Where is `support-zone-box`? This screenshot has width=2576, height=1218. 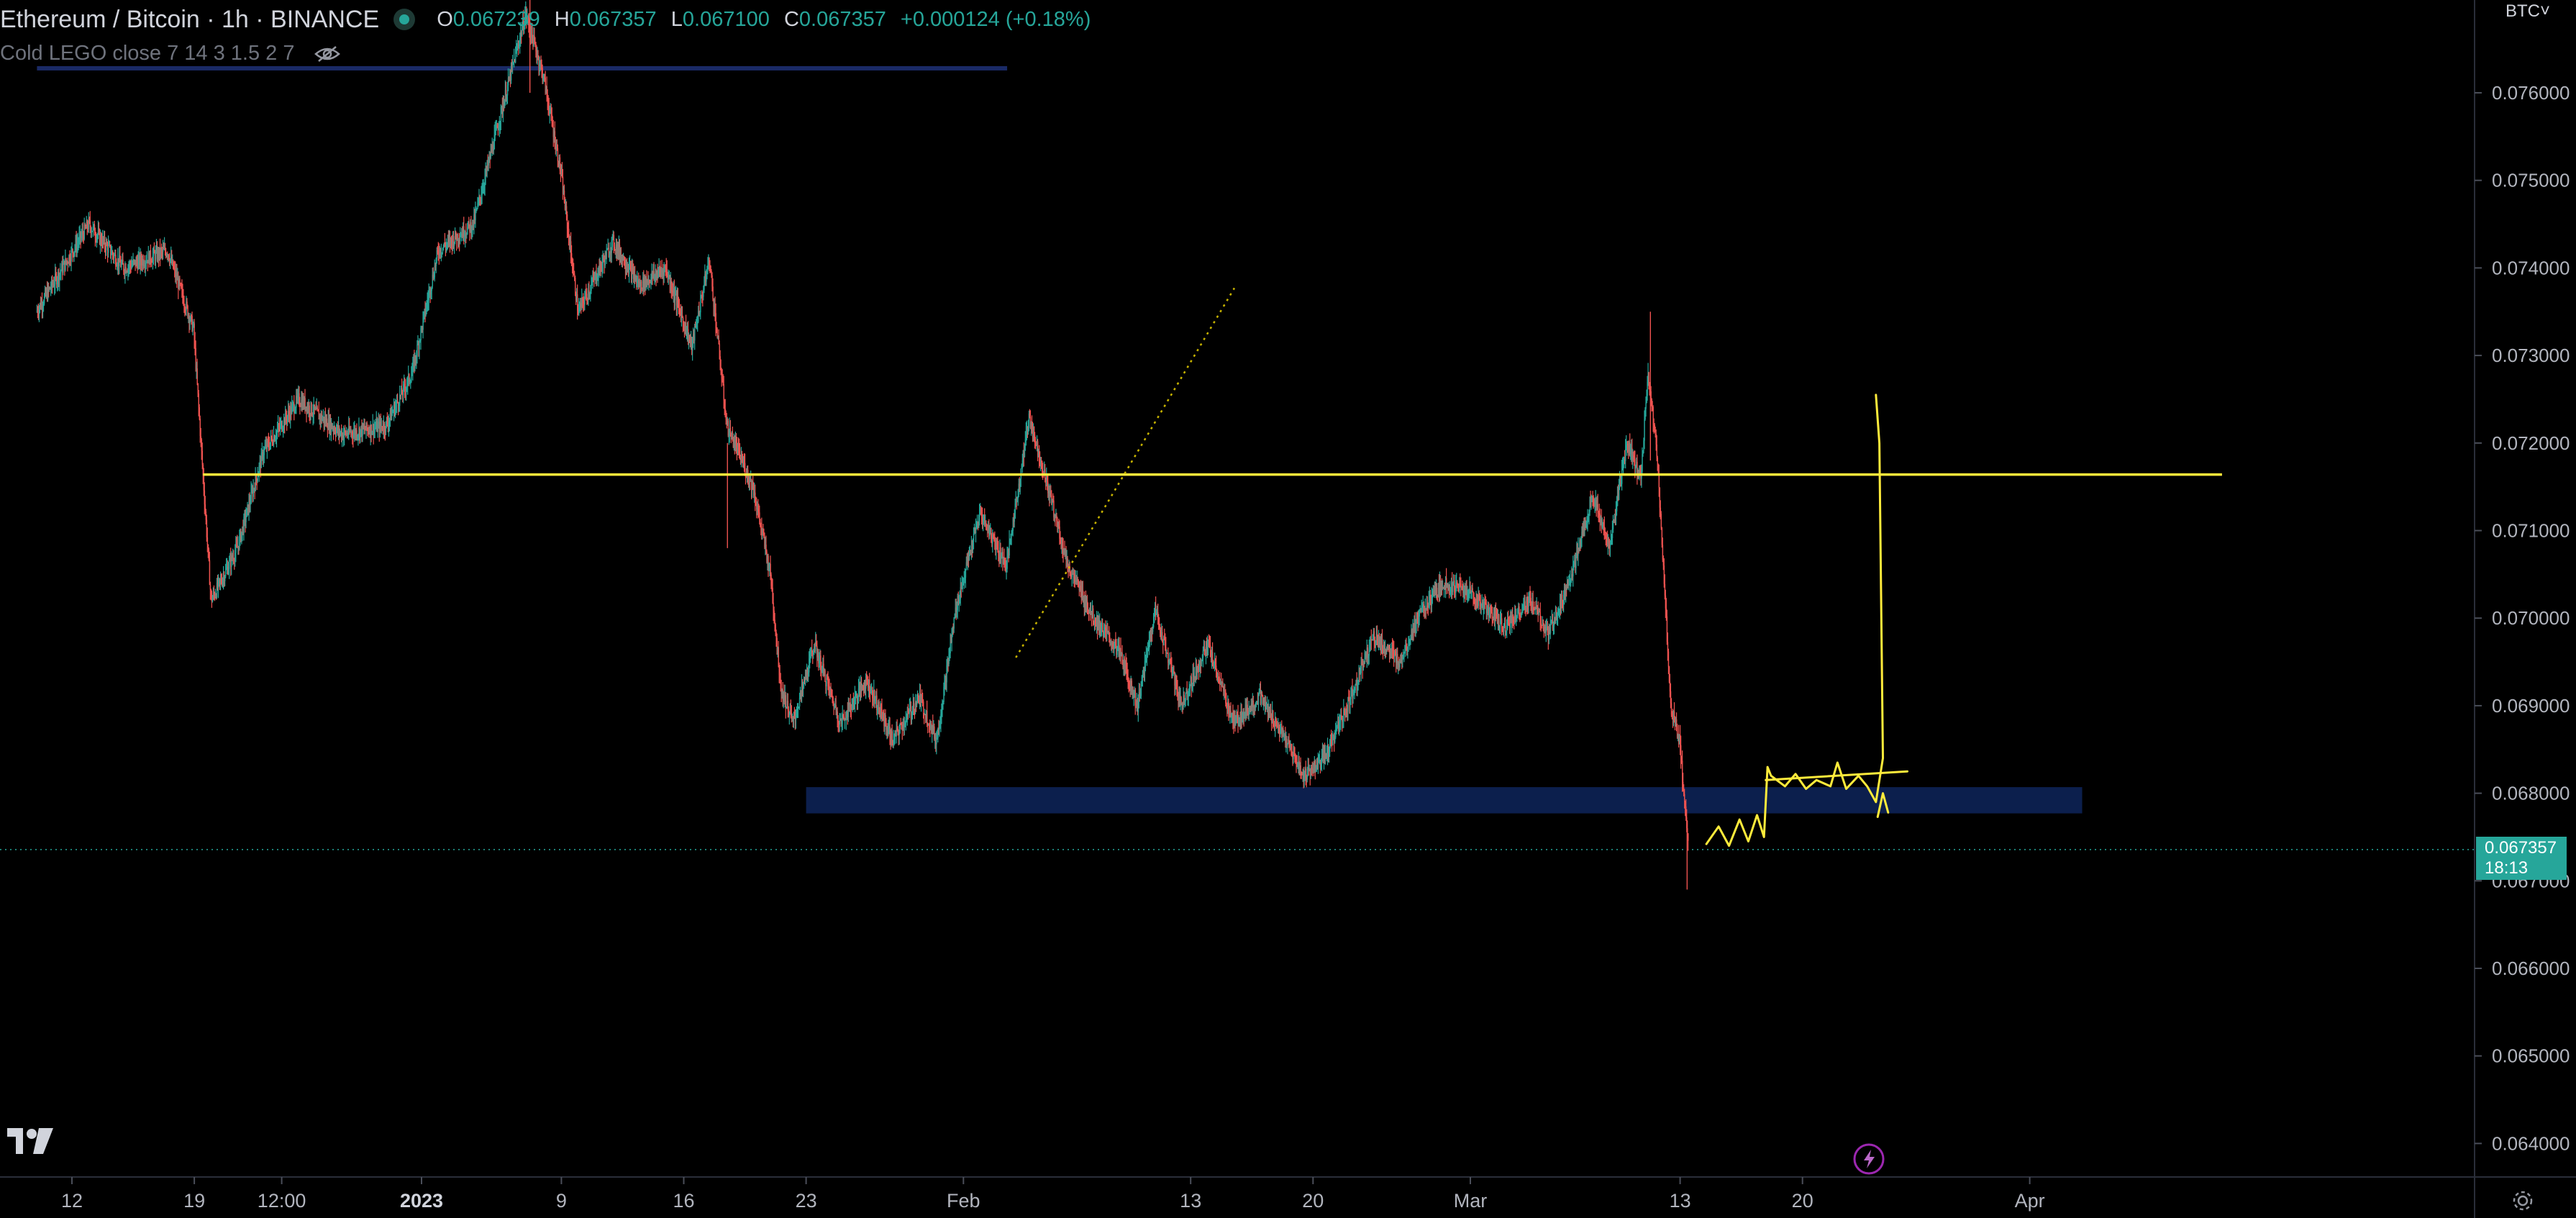 support-zone-box is located at coordinates (1444, 800).